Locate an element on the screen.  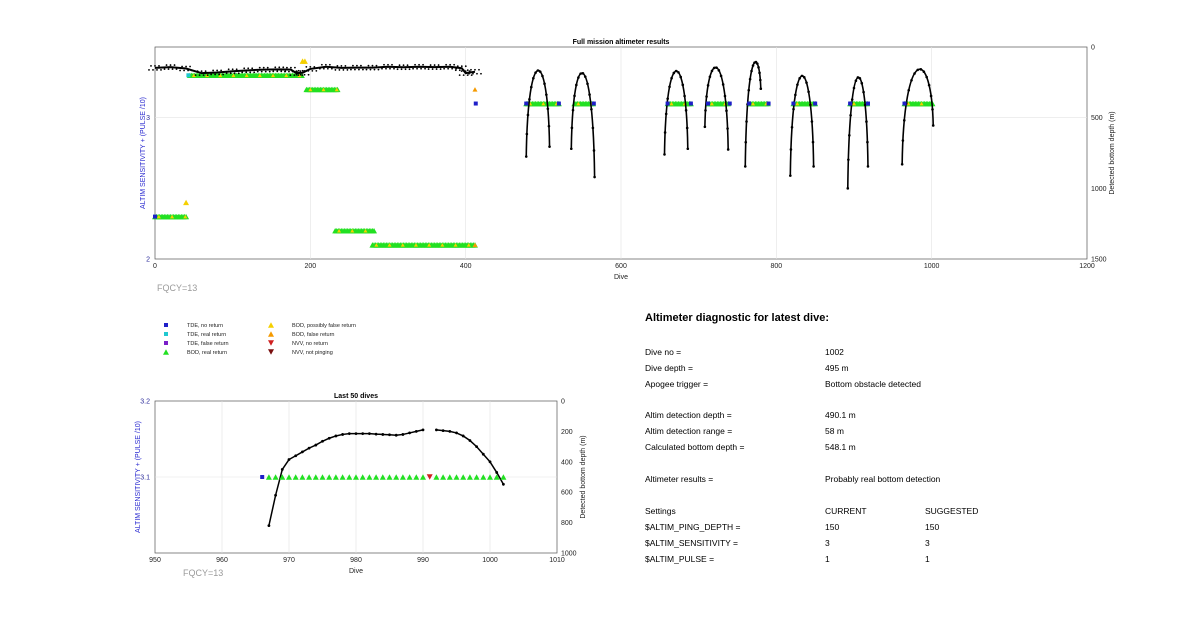
bottom-x-tick-label: 950 is located at coordinates (155, 560).